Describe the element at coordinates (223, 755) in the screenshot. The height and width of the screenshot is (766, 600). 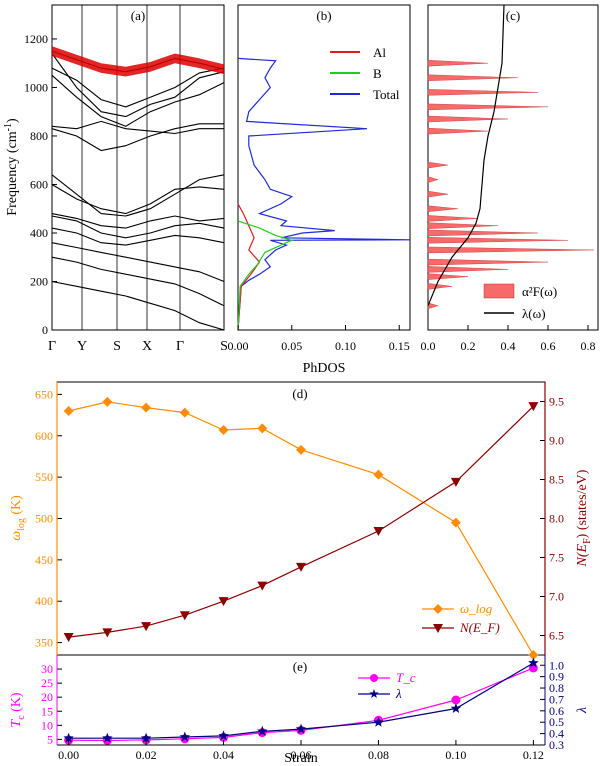
I see `x-tick-label: 0.04` at that location.